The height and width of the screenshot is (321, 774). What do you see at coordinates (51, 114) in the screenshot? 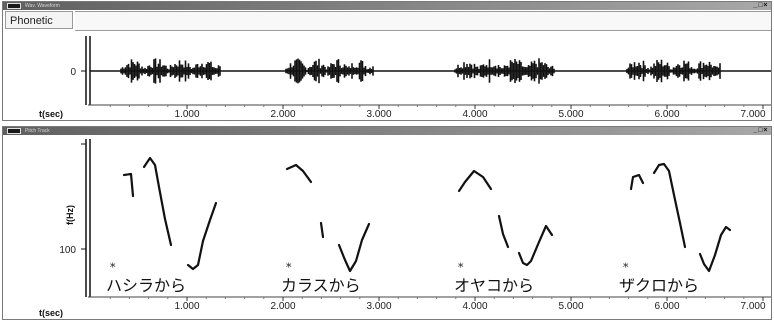
I see `waveform-x-axis-label: t(sec)` at bounding box center [51, 114].